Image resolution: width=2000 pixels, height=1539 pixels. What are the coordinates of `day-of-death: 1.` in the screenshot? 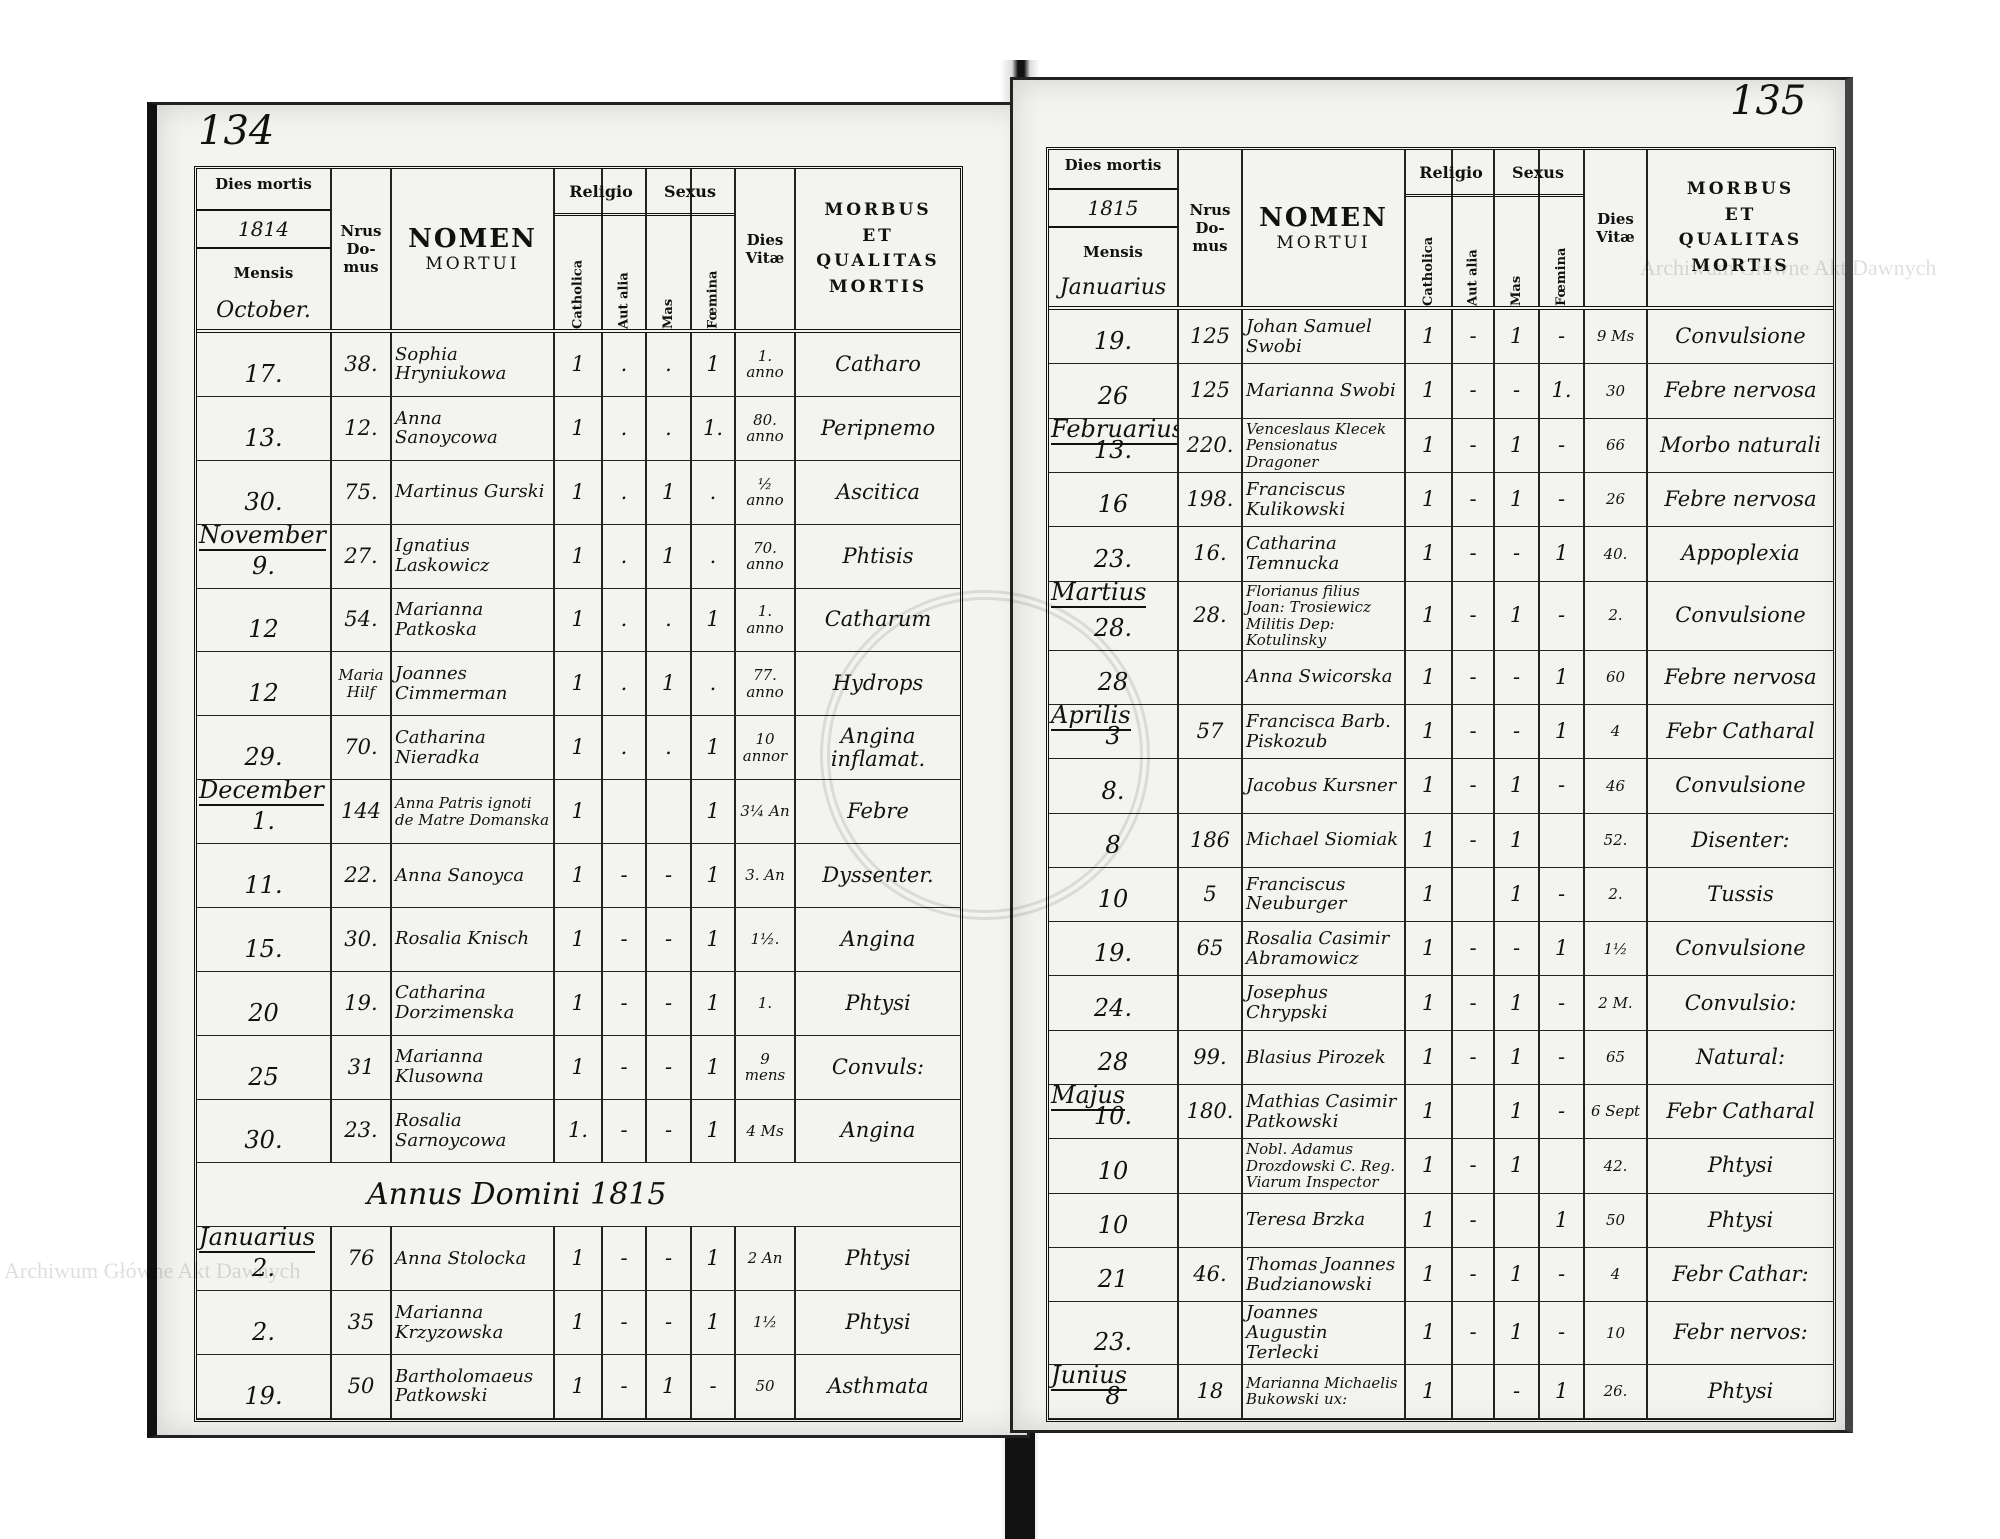 It's located at (263, 821).